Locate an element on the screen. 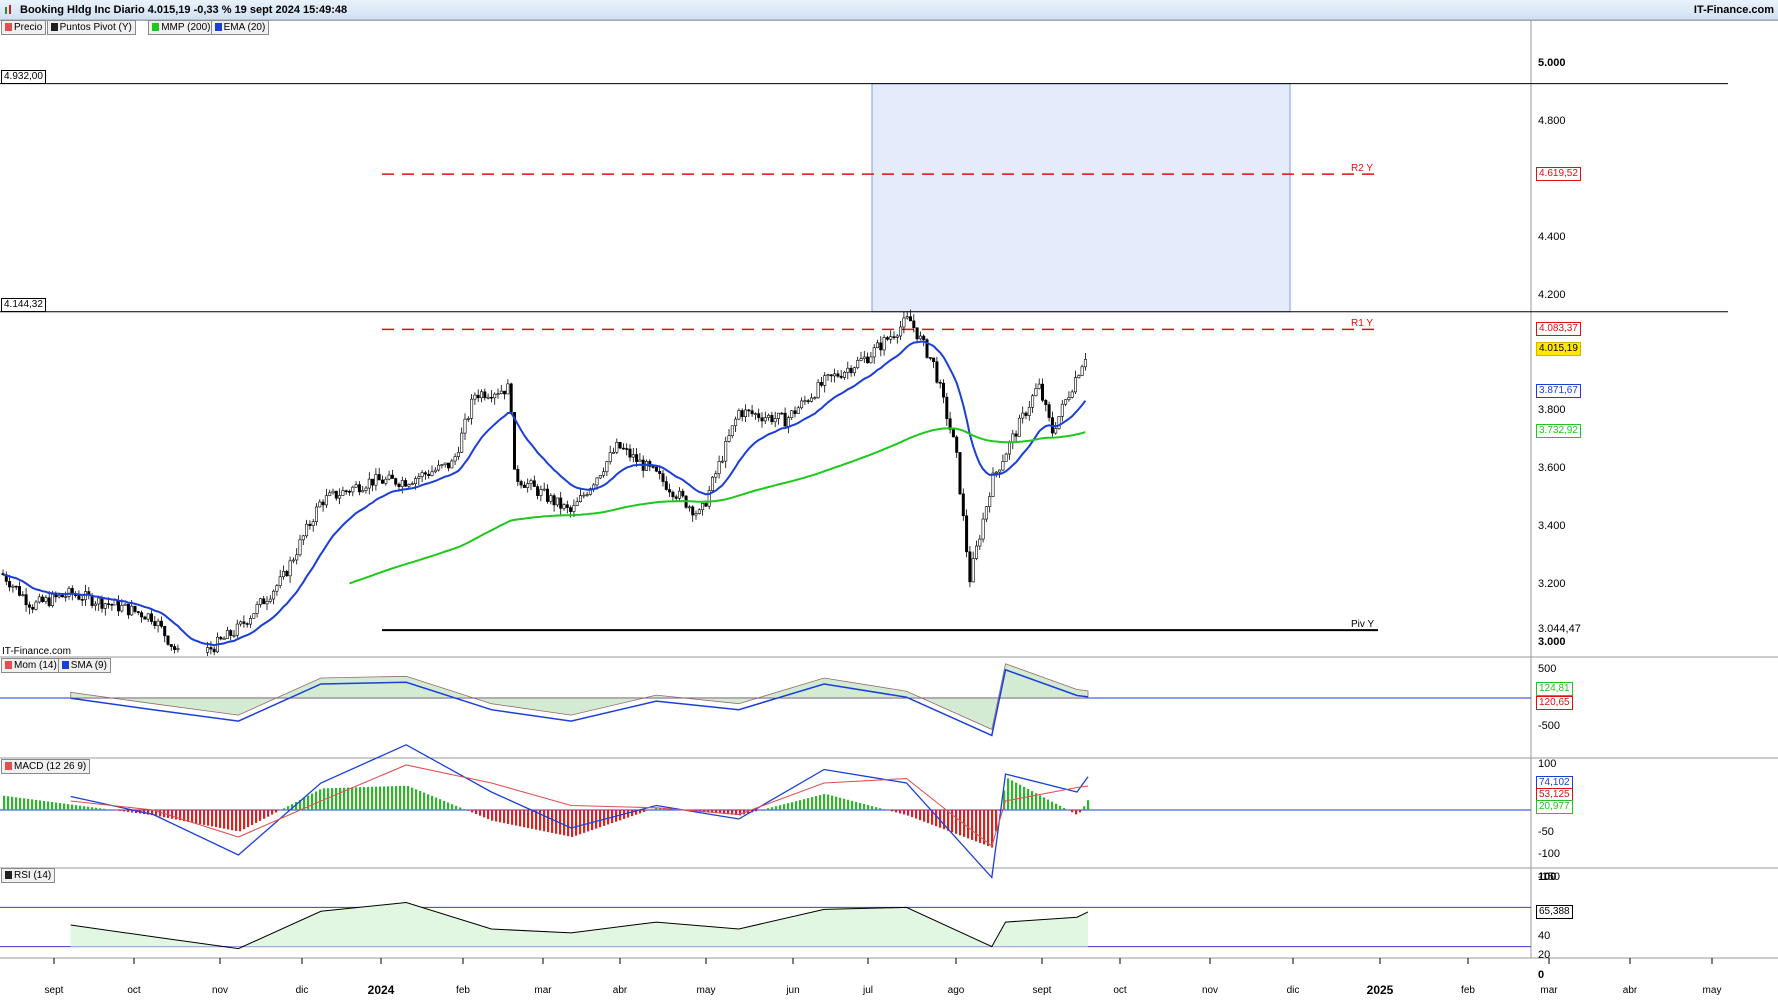 The height and width of the screenshot is (1000, 1778). legend-item: MMP (200) is located at coordinates (181, 27).